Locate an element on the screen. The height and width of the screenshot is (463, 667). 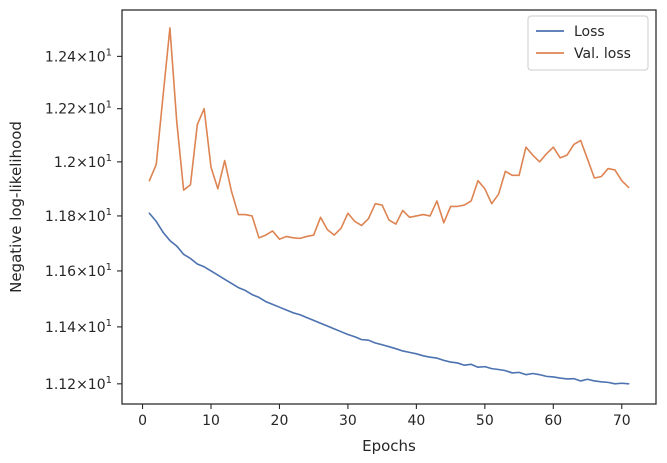
x-tick-label: 30 is located at coordinates (348, 421).